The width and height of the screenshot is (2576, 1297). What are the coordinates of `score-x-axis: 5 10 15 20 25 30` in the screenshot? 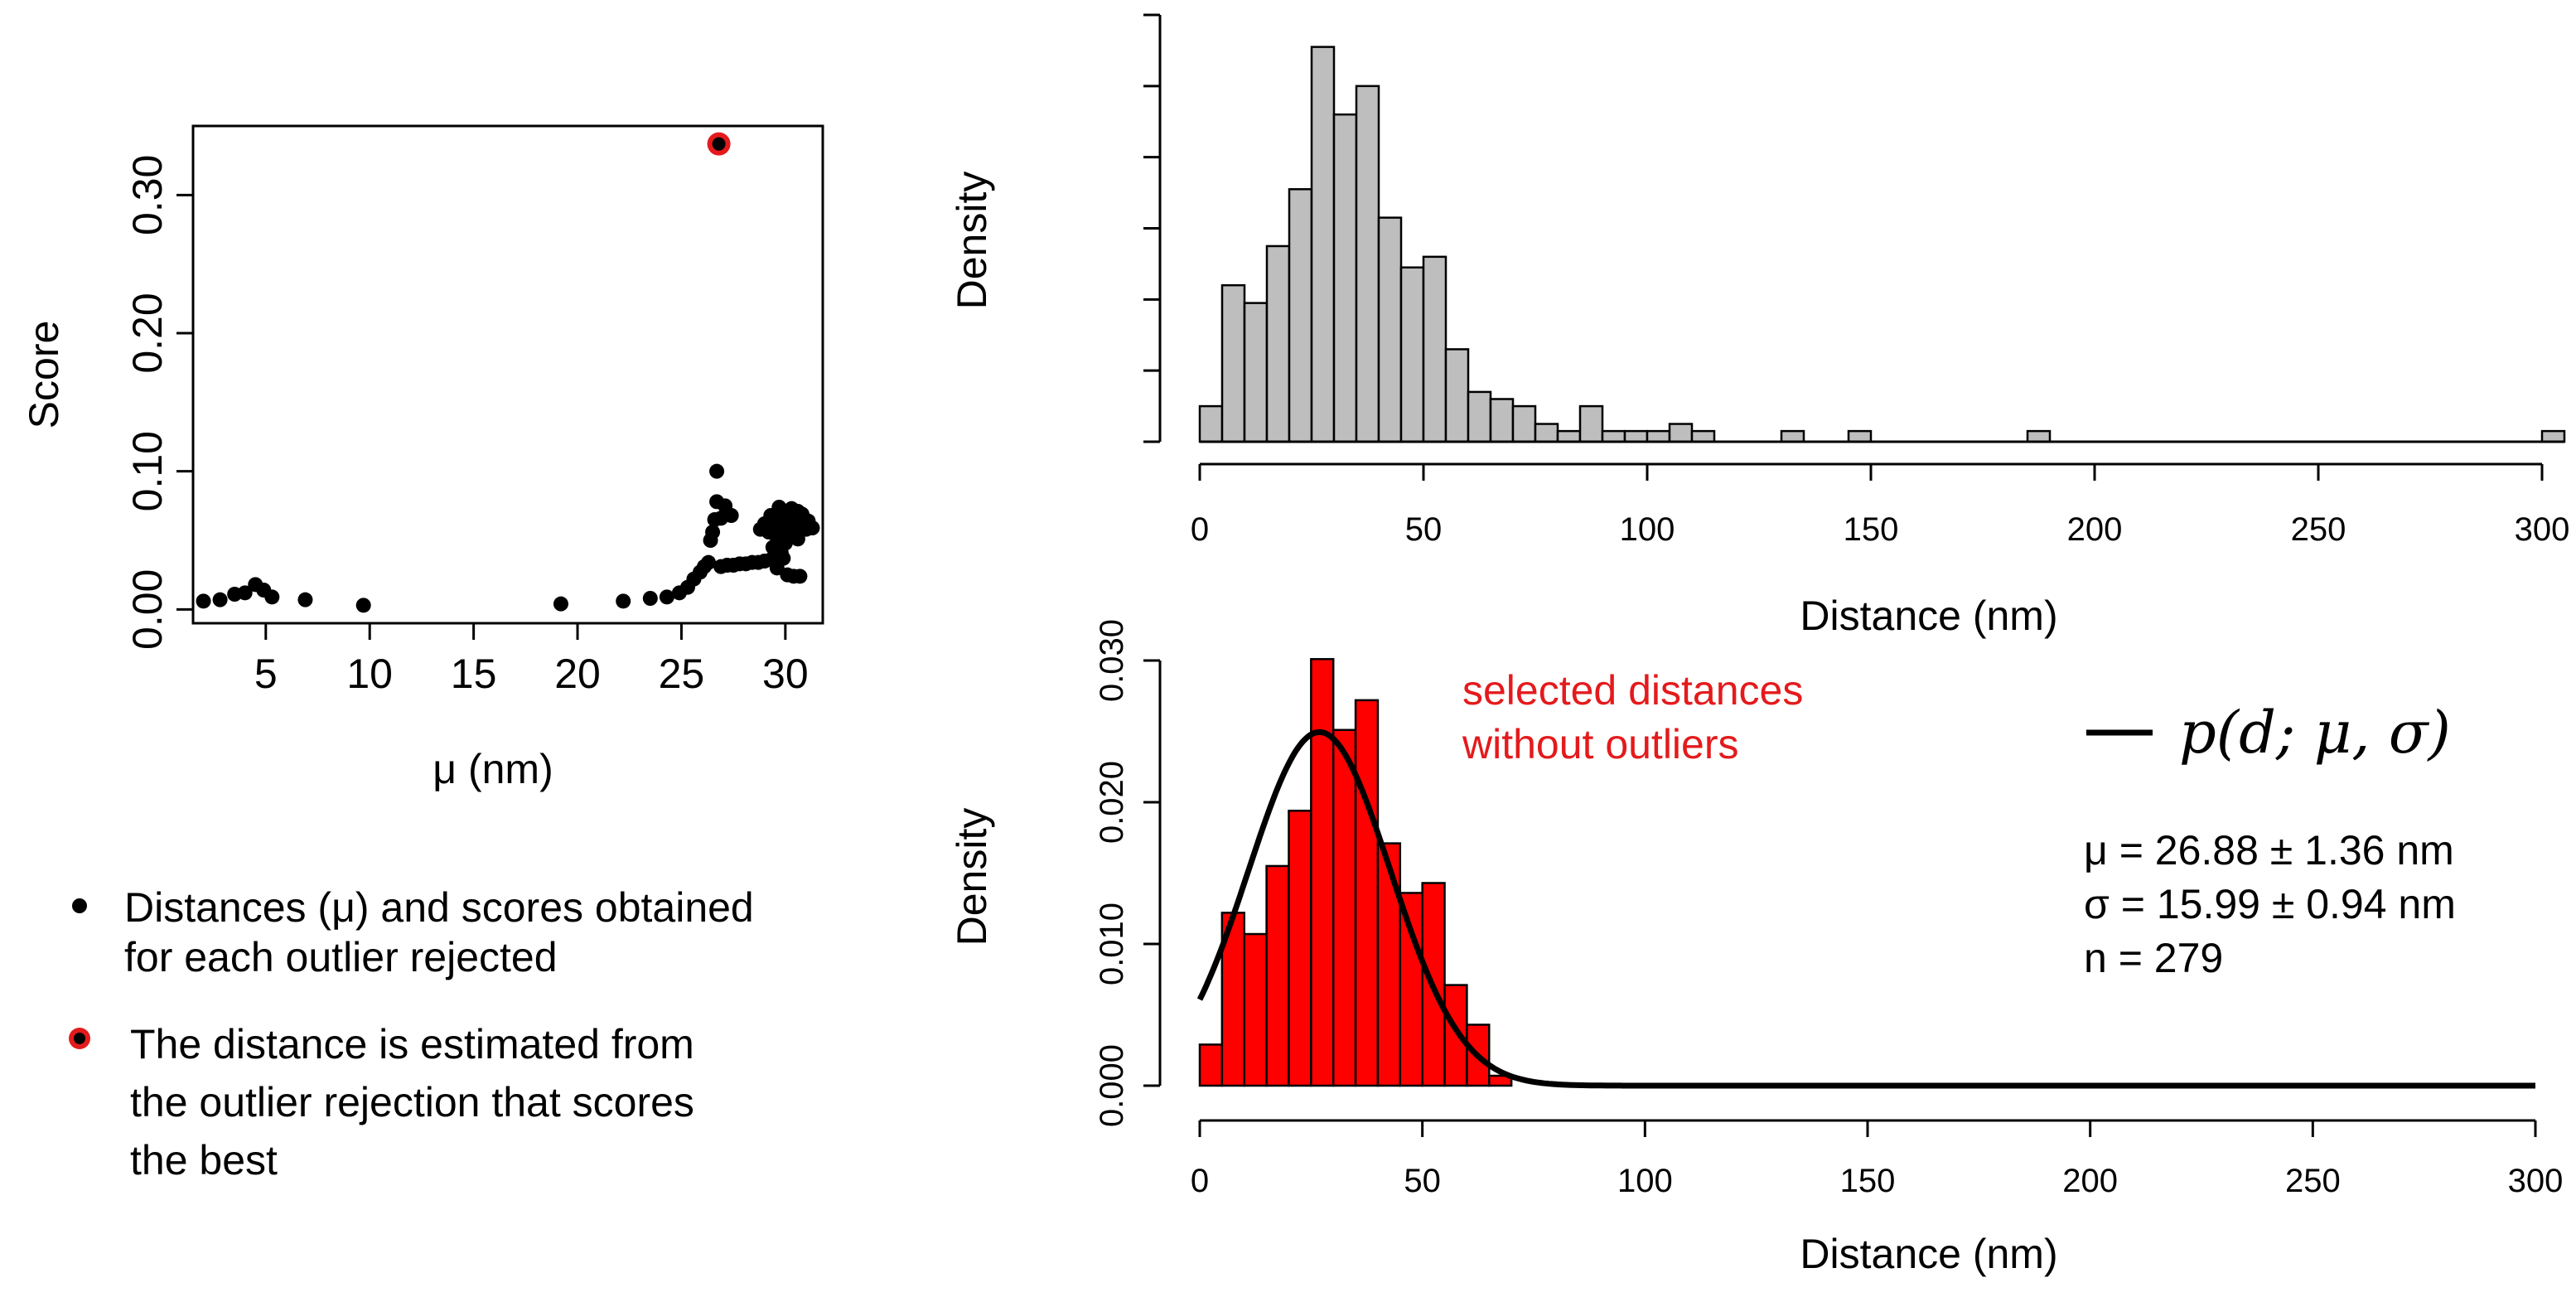 It's located at (531, 660).